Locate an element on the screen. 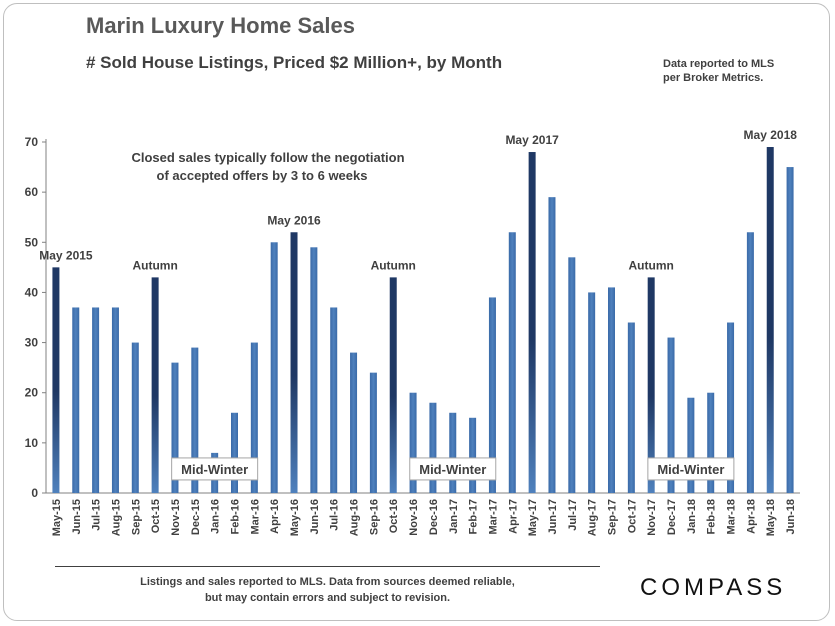 The height and width of the screenshot is (626, 835). source-note-line-1: Data reported to MLS is located at coordinates (719, 64).